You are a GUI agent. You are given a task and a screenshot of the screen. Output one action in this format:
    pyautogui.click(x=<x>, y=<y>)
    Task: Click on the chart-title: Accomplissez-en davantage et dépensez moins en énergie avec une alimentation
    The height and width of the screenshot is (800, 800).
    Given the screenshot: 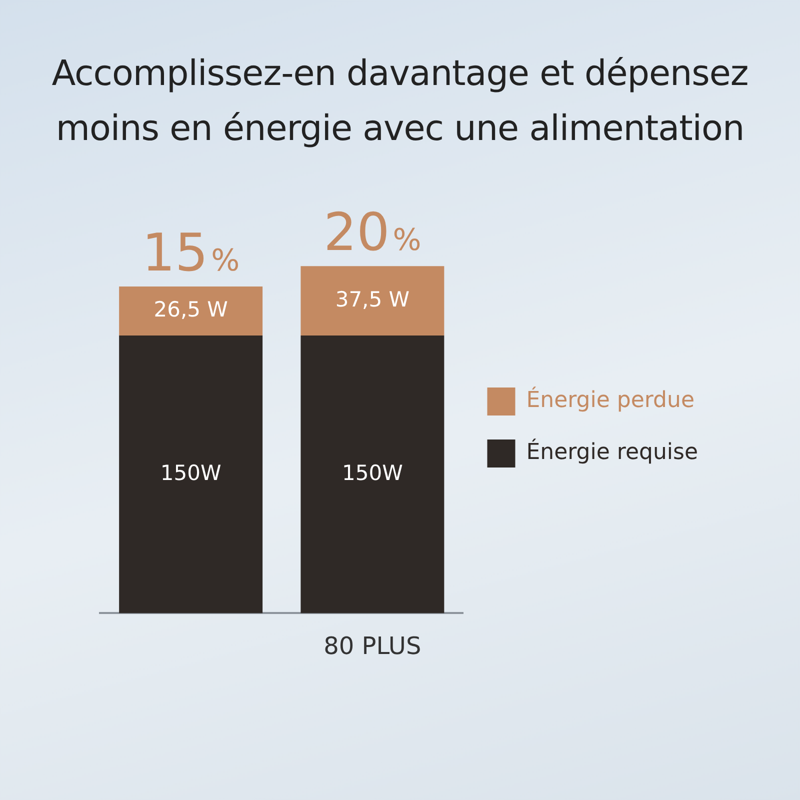 What is the action you would take?
    pyautogui.click(x=400, y=102)
    